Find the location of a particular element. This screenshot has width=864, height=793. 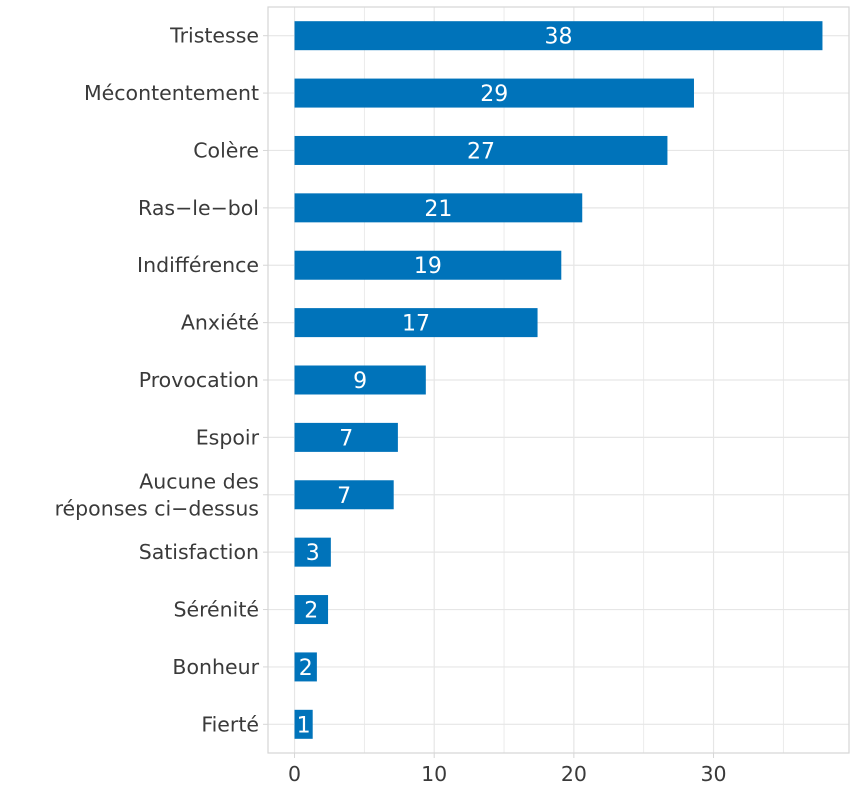

bar-value-label: 27 is located at coordinates (481, 151).